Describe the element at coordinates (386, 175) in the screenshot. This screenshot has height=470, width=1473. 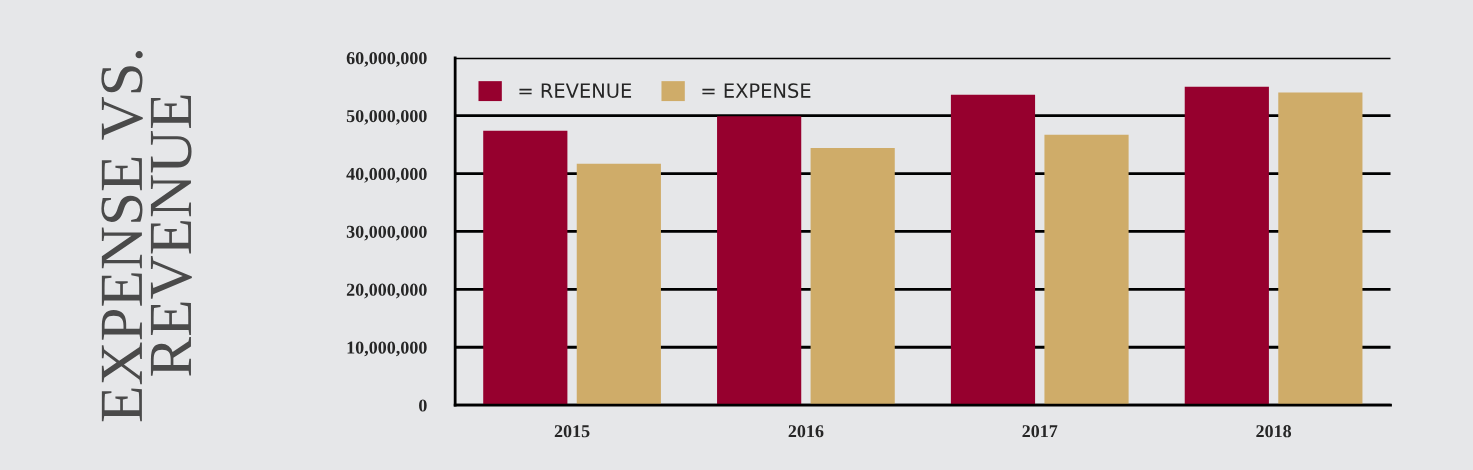
I see `y-tick-label: 40,000,000` at that location.